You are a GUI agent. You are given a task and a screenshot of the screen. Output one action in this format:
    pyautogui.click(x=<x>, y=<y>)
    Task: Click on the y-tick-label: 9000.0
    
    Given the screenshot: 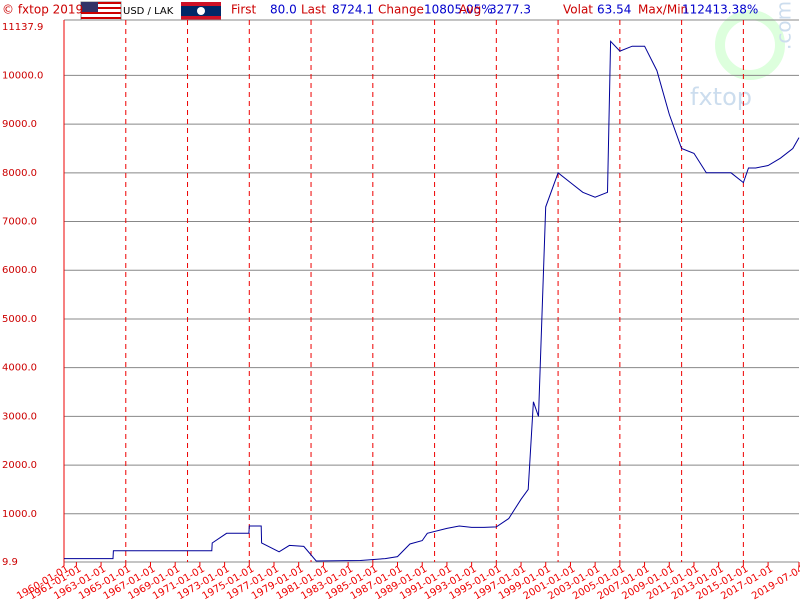 What is the action you would take?
    pyautogui.click(x=19, y=124)
    